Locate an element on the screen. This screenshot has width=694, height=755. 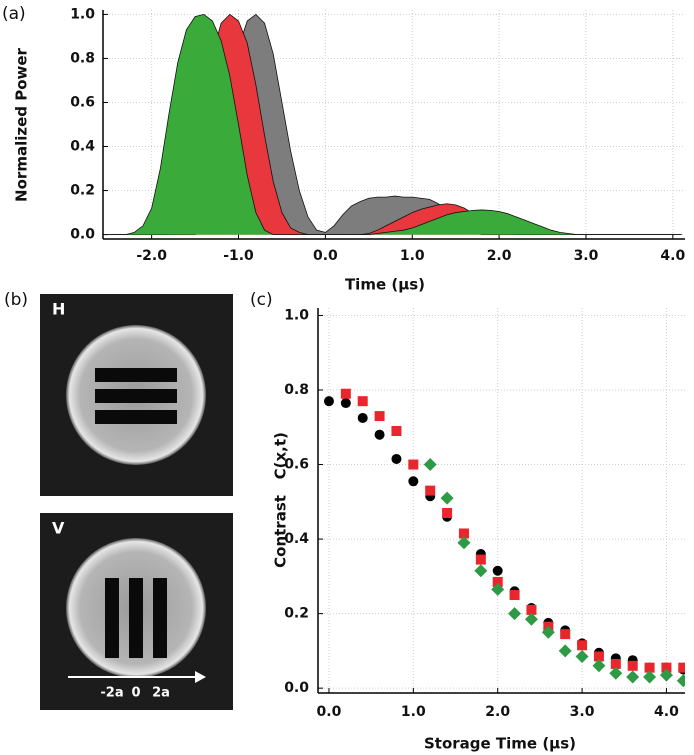
x-tick-label: -2.0 is located at coordinates (151, 256).